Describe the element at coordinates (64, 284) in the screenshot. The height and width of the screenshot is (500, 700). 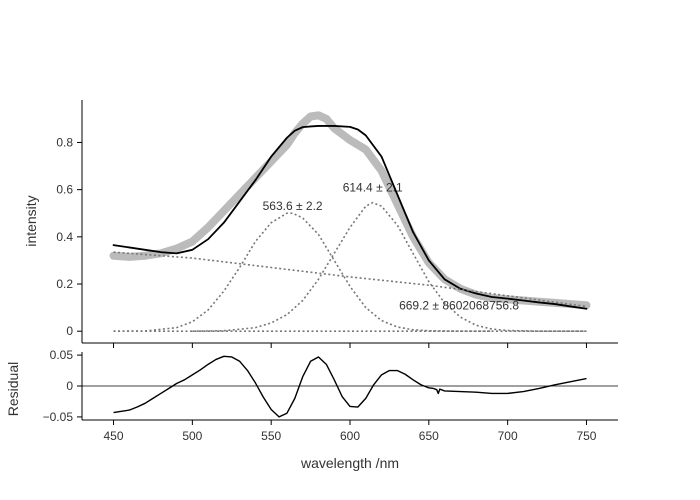
I see `main-y-tick-label: 0.2` at that location.